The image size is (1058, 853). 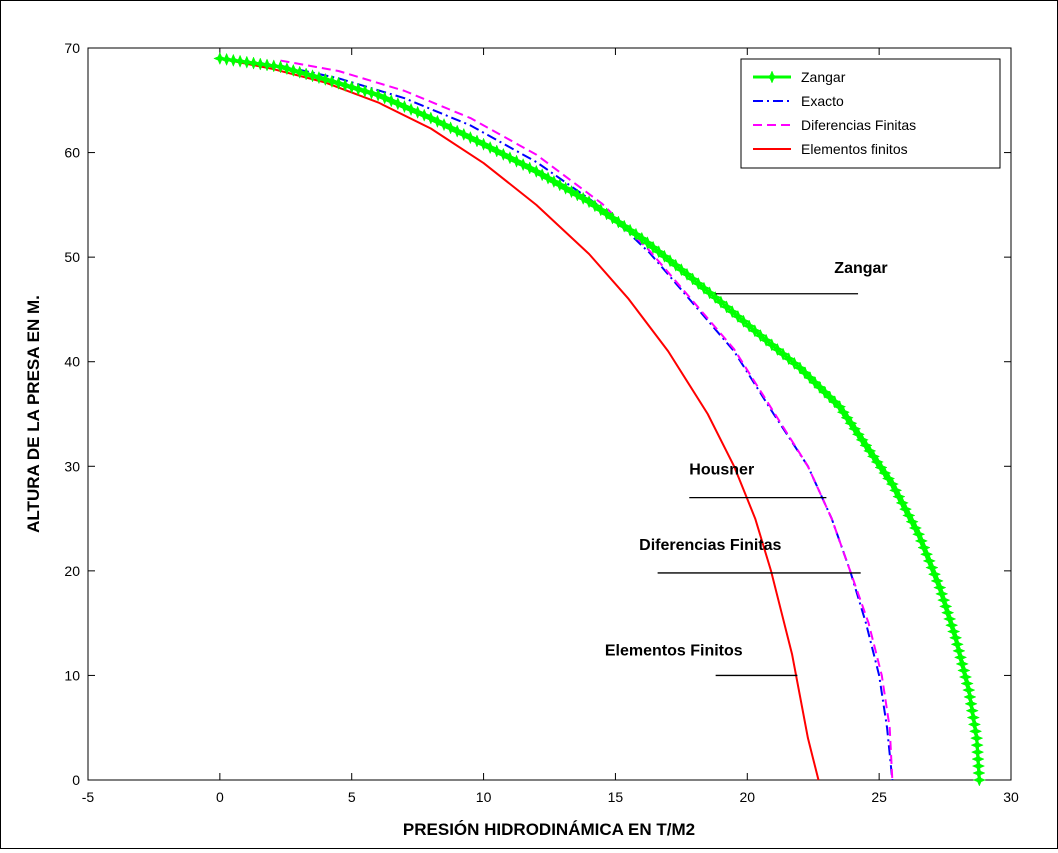 I want to click on y-tick-label: 0, so click(x=76, y=780).